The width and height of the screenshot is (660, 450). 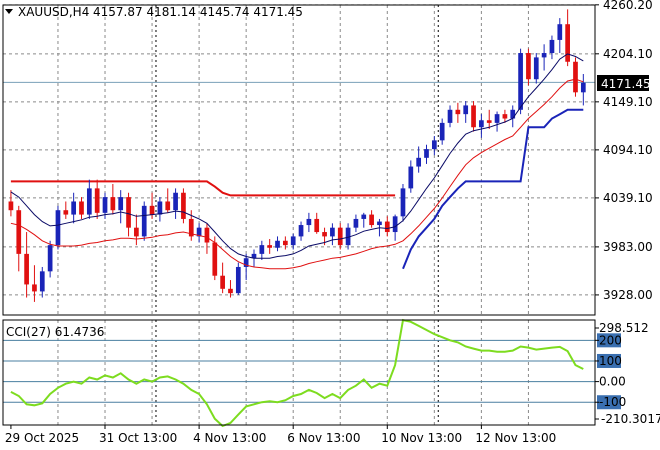 I want to click on cci-level-label: 0.00, so click(x=612, y=382).